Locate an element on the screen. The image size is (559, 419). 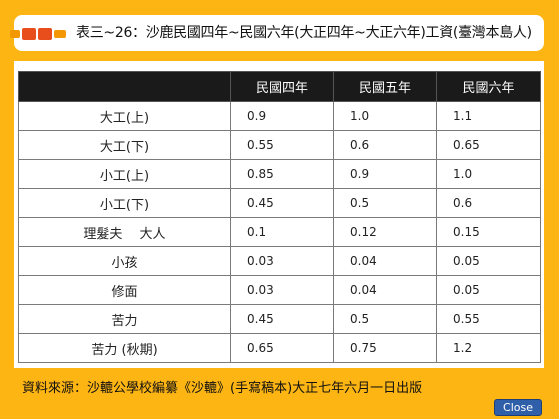
table-row: 大工(下) 0.55 0.6 0.65 is located at coordinates (279, 145).